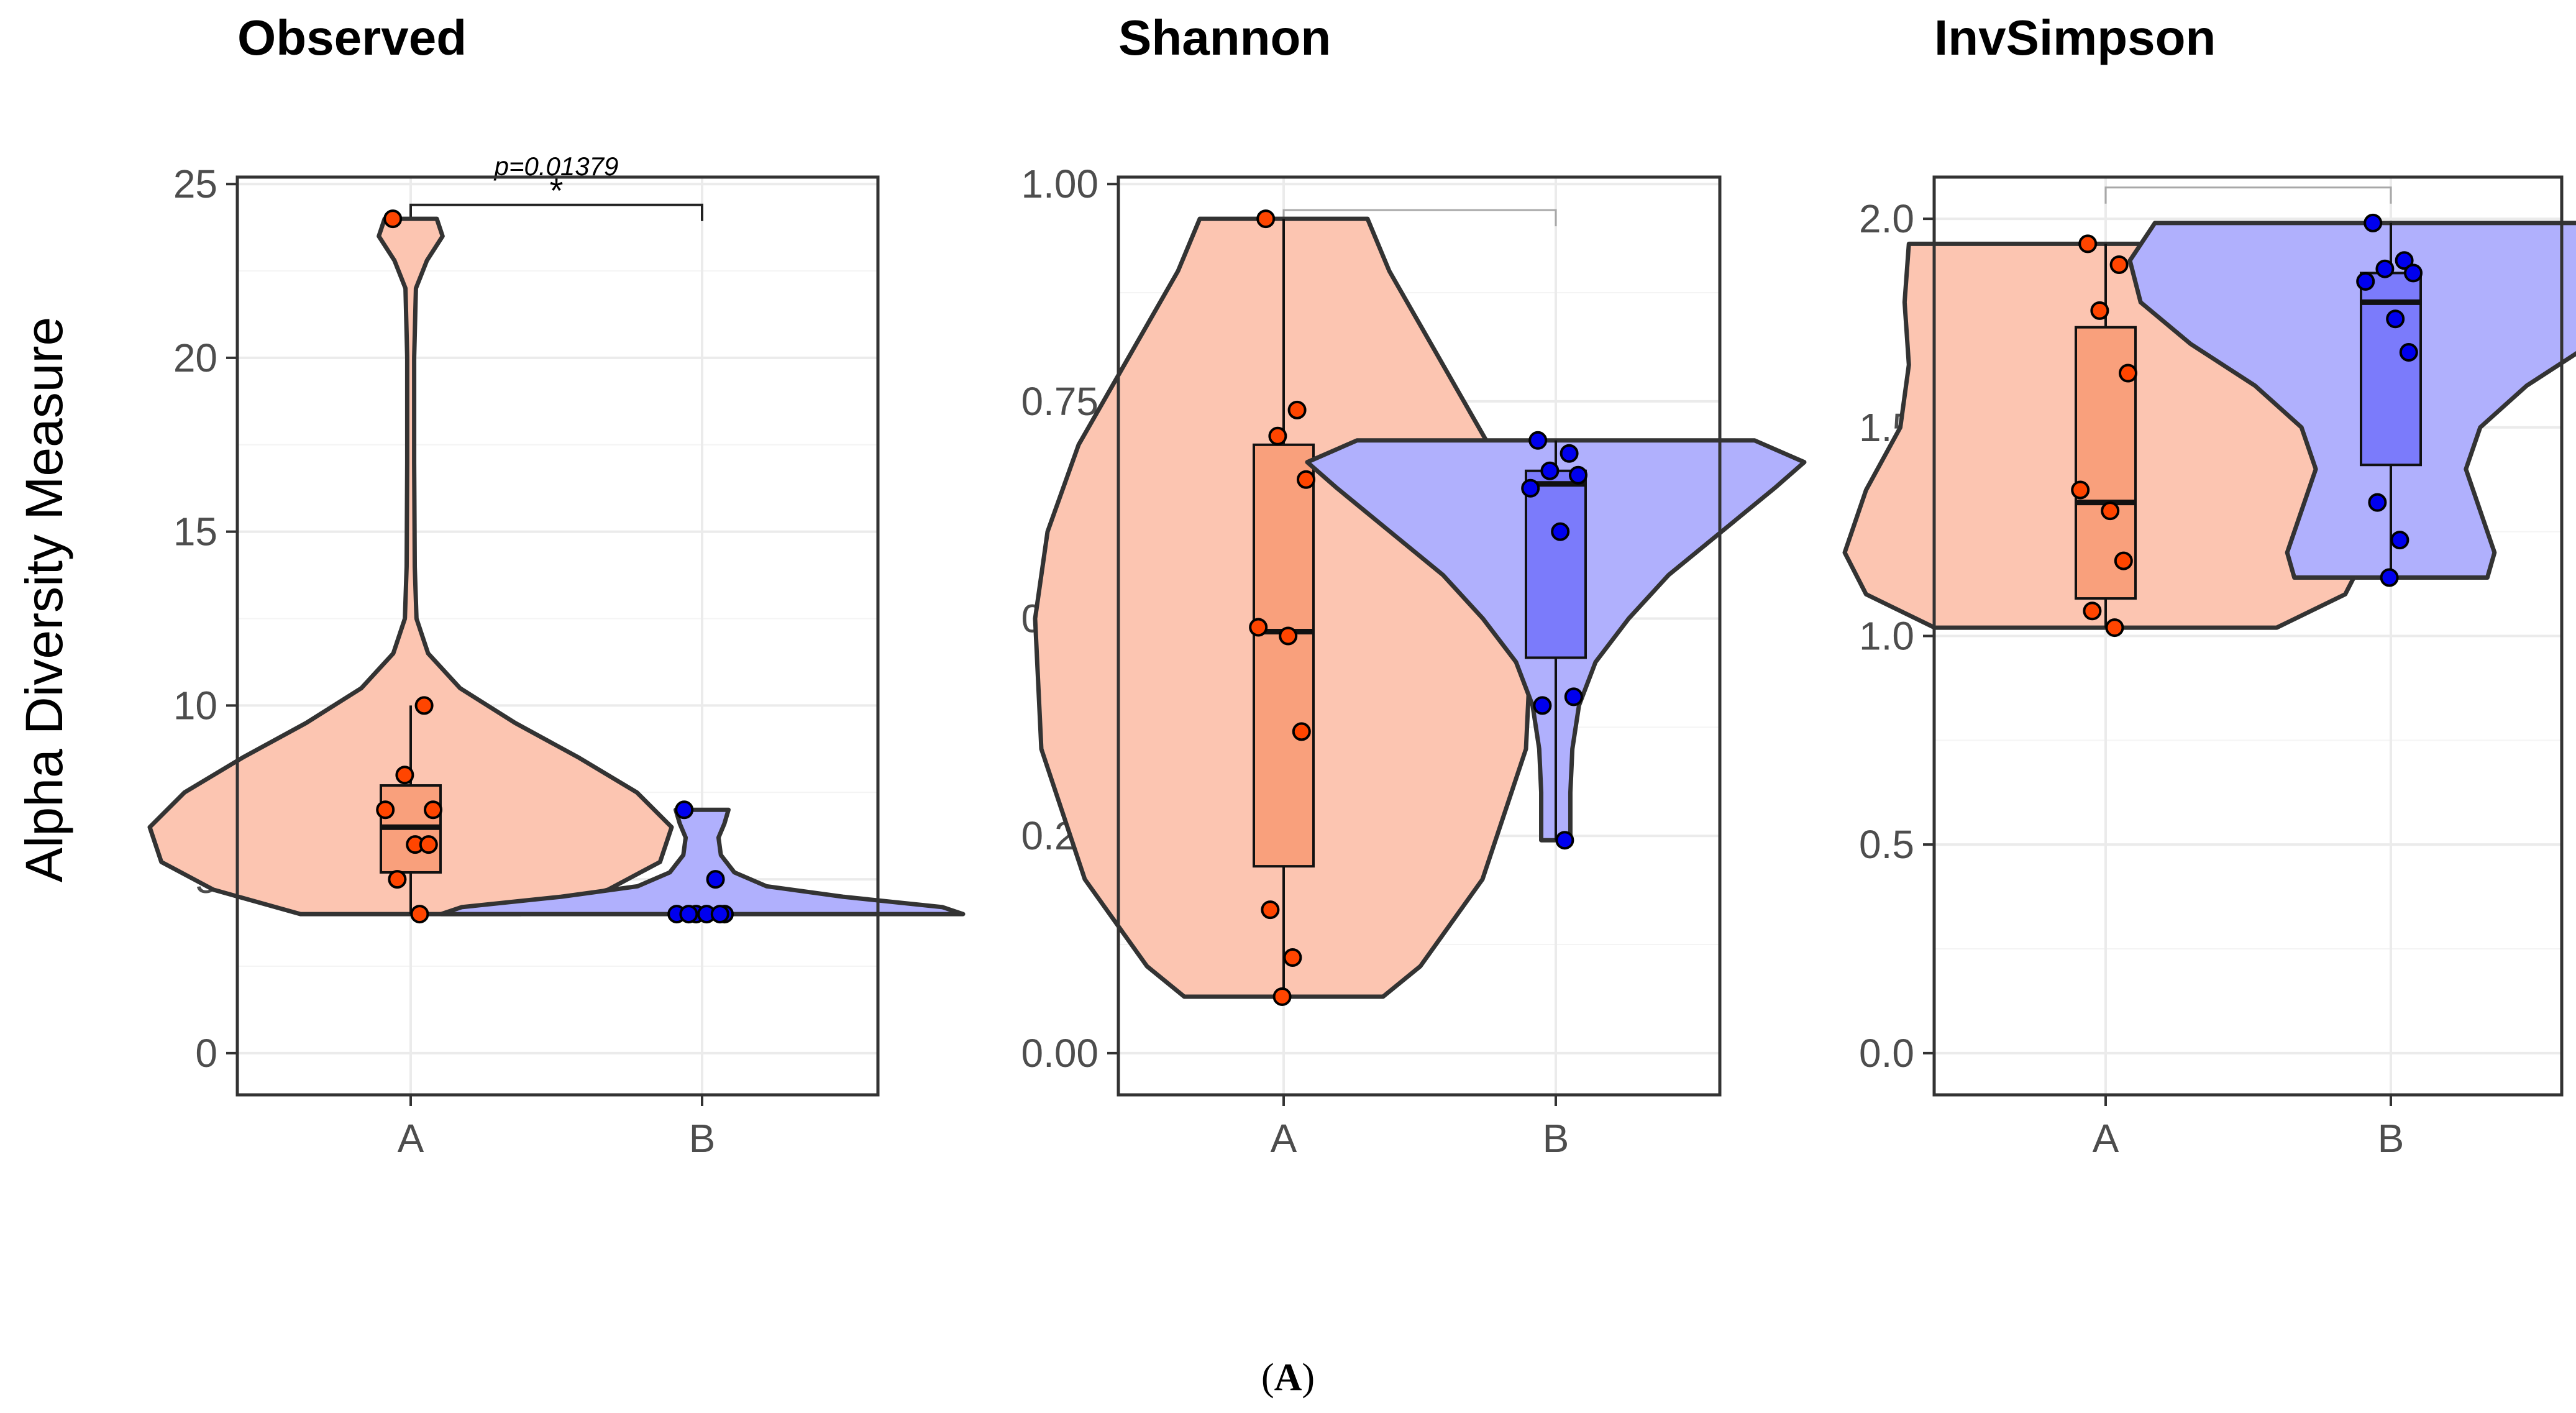  What do you see at coordinates (1059, 402) in the screenshot?
I see `y-tick-label: 0.75` at bounding box center [1059, 402].